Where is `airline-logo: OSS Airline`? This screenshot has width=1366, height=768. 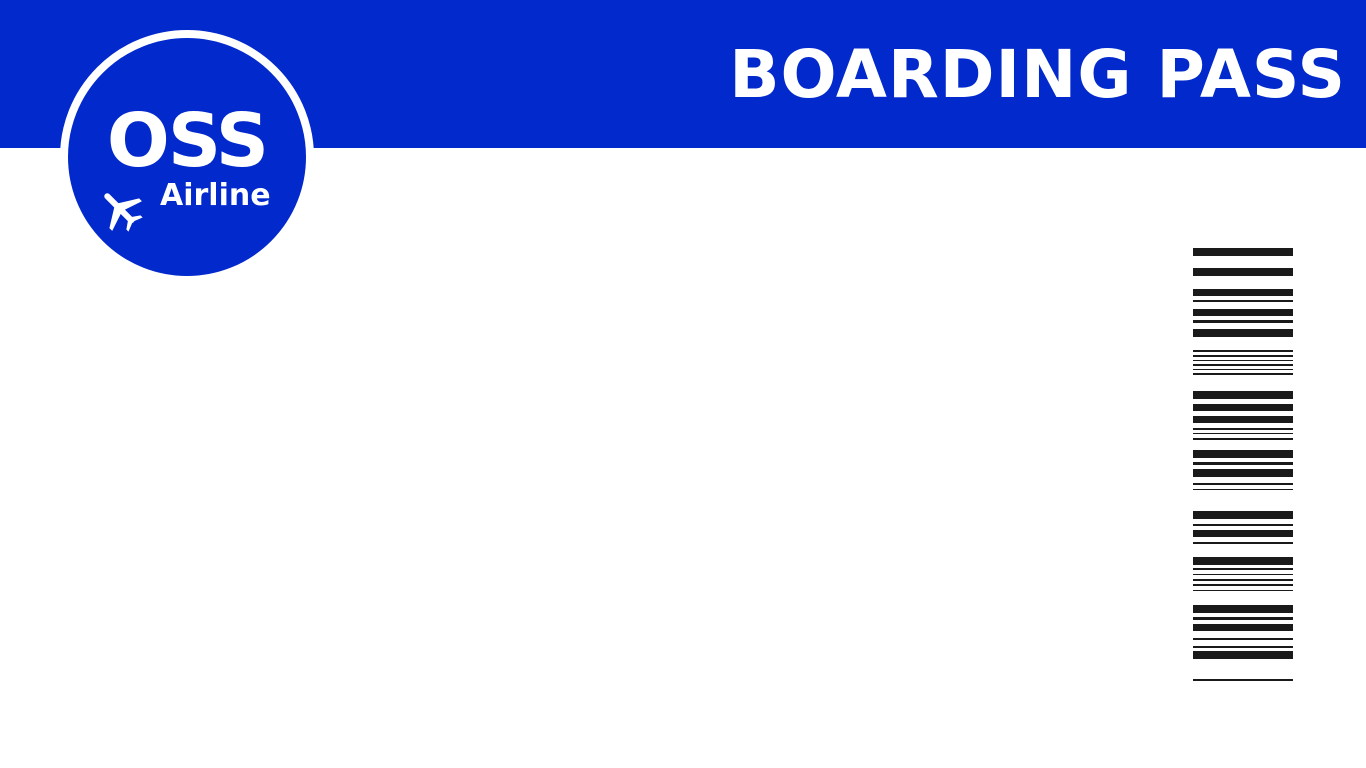
airline-logo: OSS Airline is located at coordinates (187, 157).